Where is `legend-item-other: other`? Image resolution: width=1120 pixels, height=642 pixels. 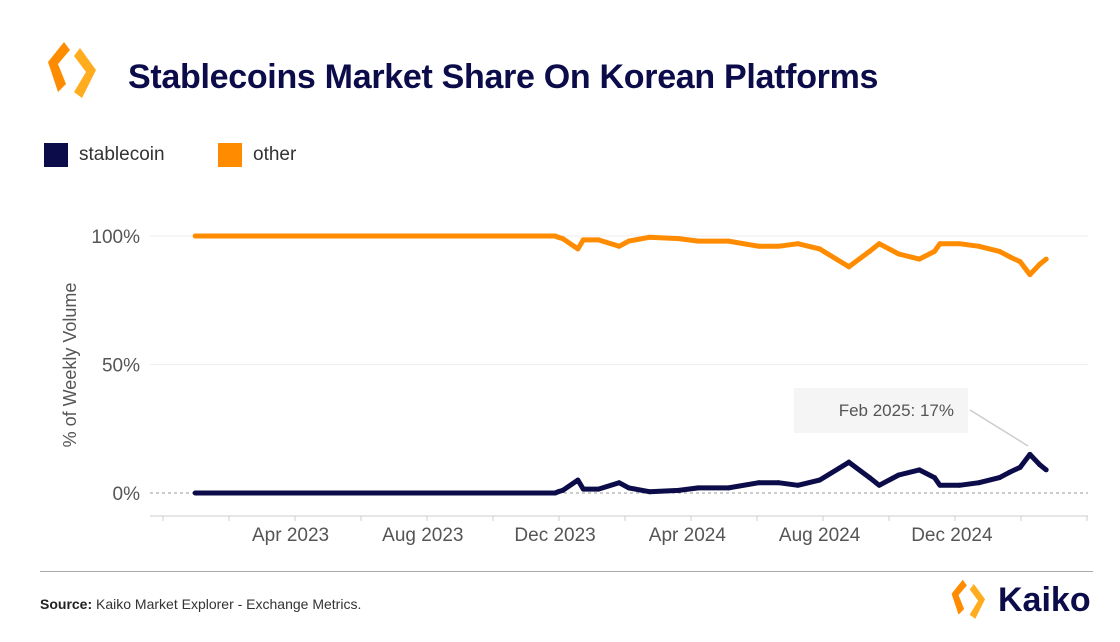 legend-item-other: other is located at coordinates (257, 155).